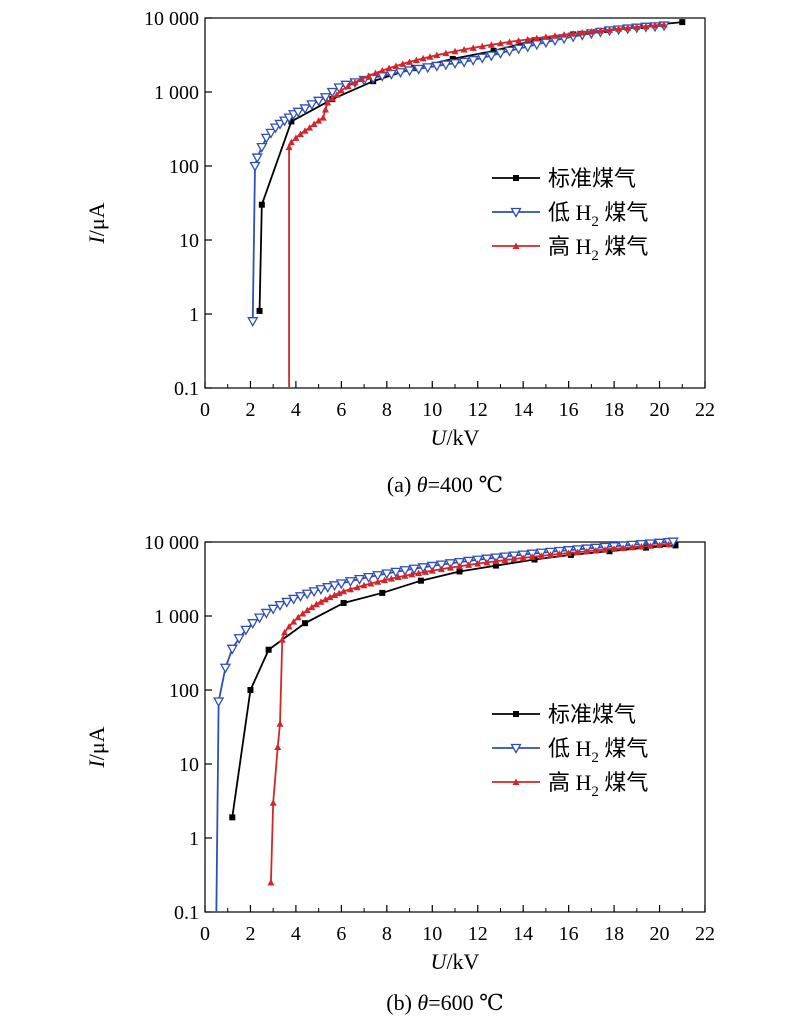 The image size is (800, 1021). Describe the element at coordinates (171, 19) in the screenshot. I see `y-tick-label: 10 000` at that location.